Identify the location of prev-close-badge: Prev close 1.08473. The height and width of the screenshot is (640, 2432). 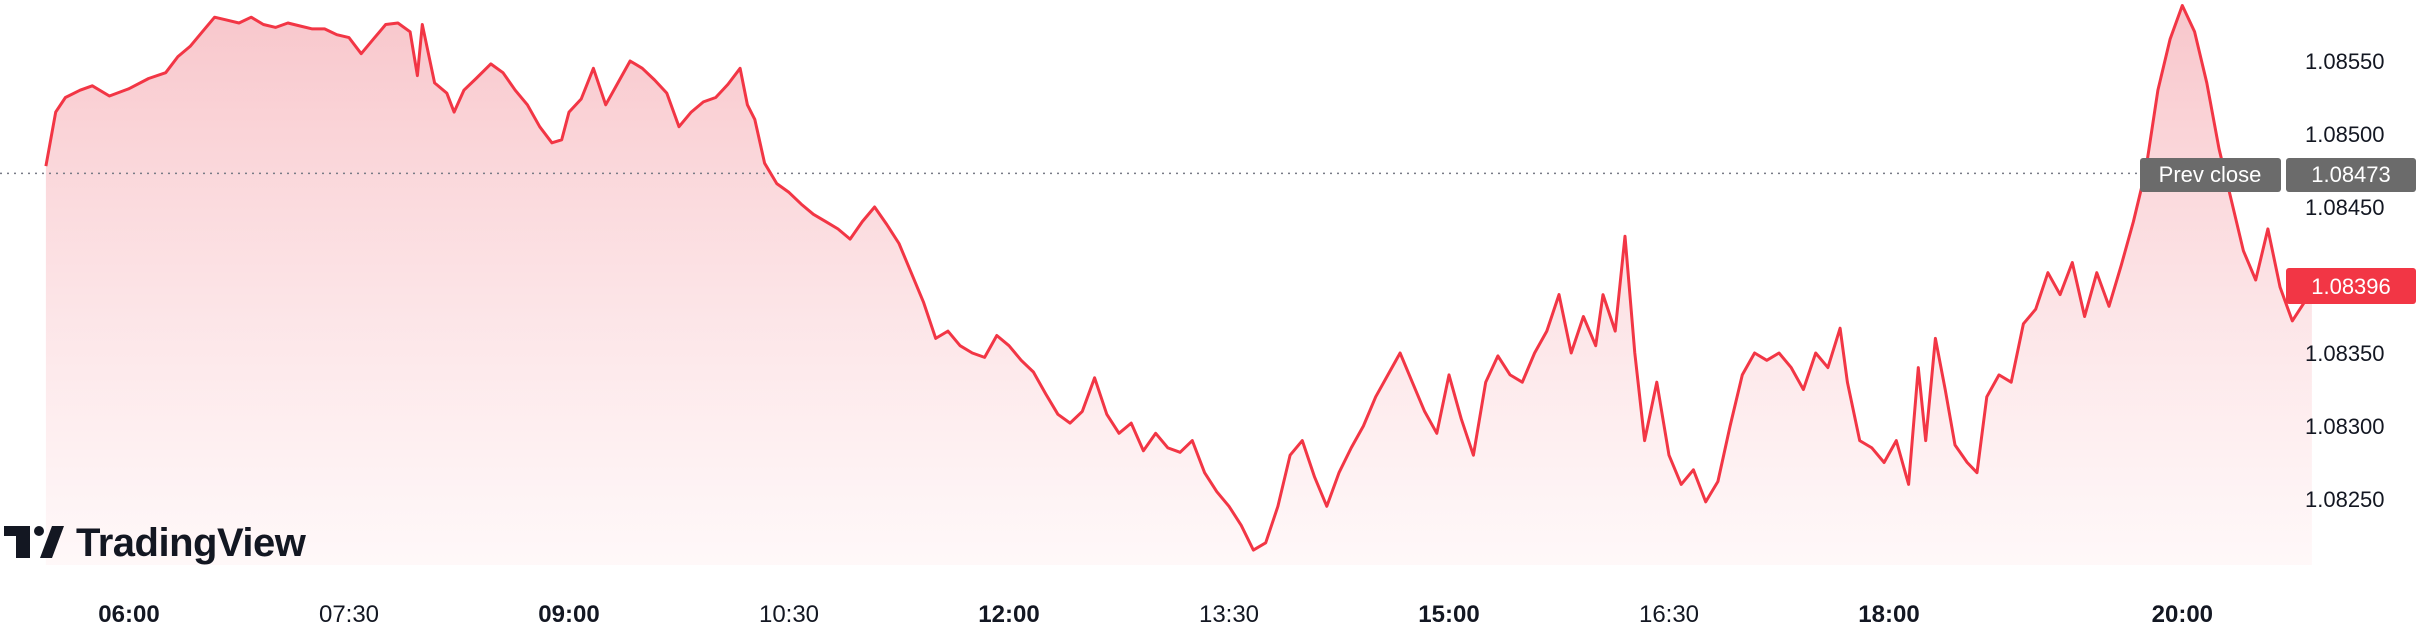
(2278, 175).